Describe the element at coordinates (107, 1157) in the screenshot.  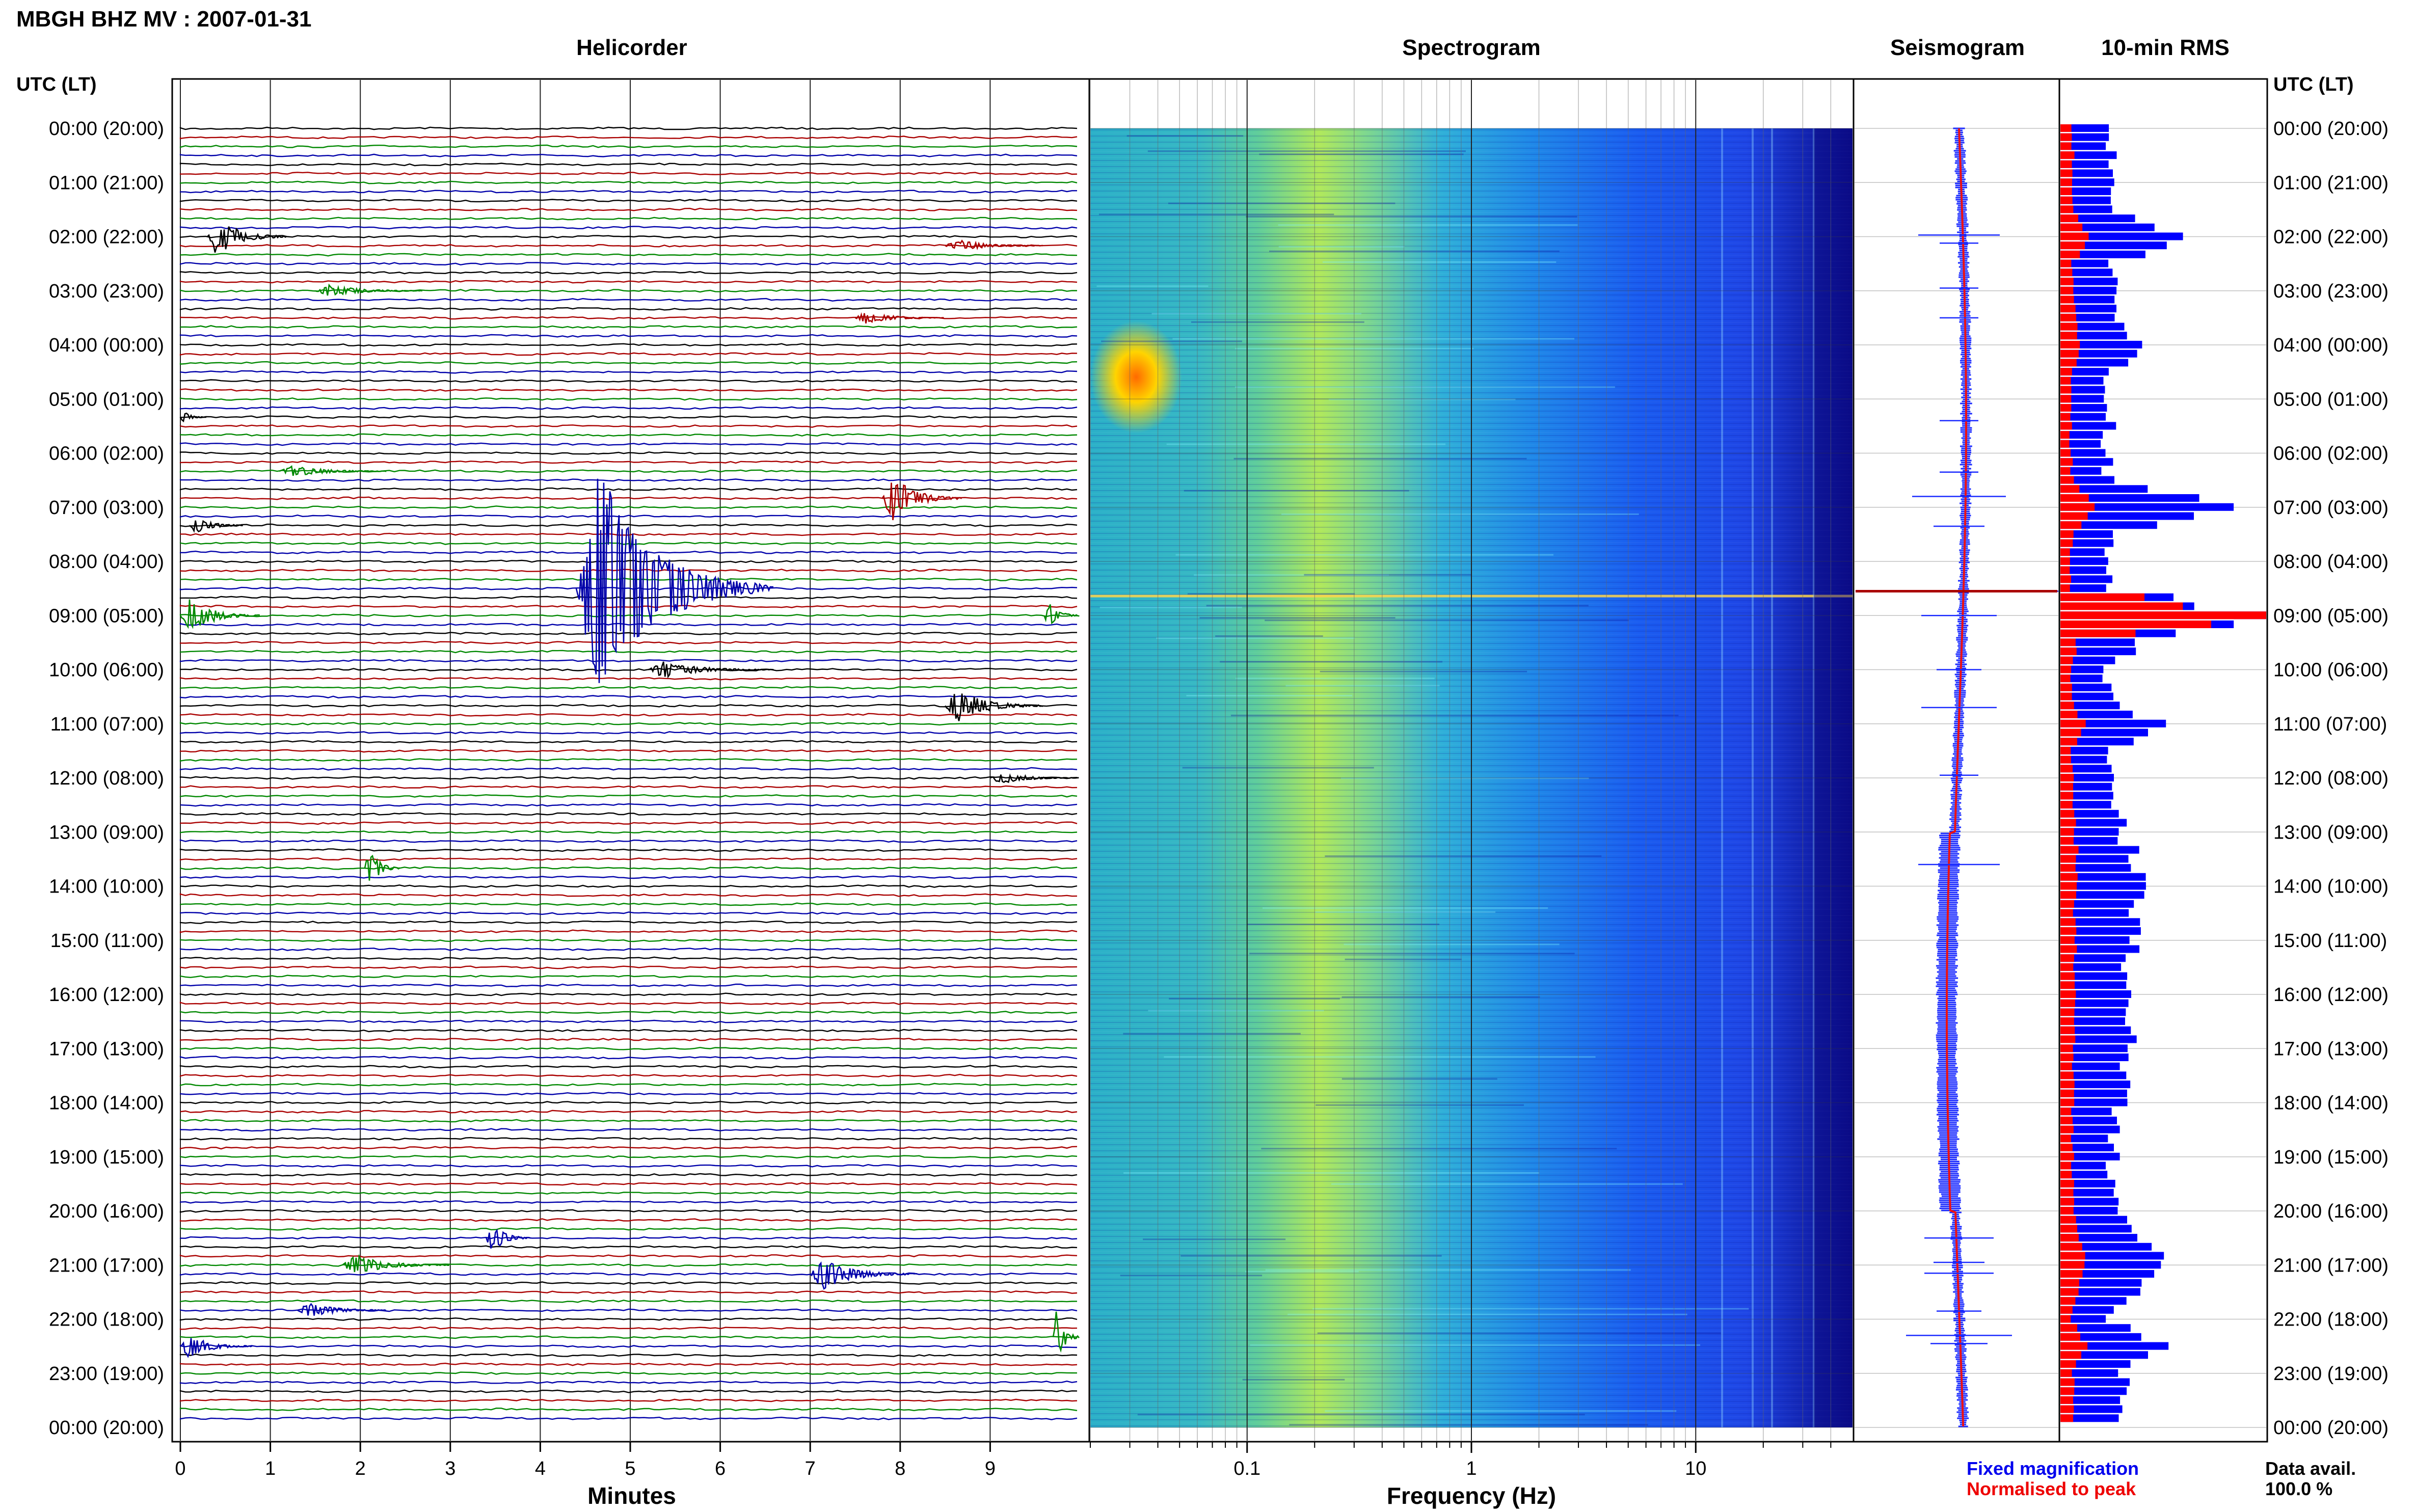
I see `hour-label-left: 19:00 (15:00)` at that location.